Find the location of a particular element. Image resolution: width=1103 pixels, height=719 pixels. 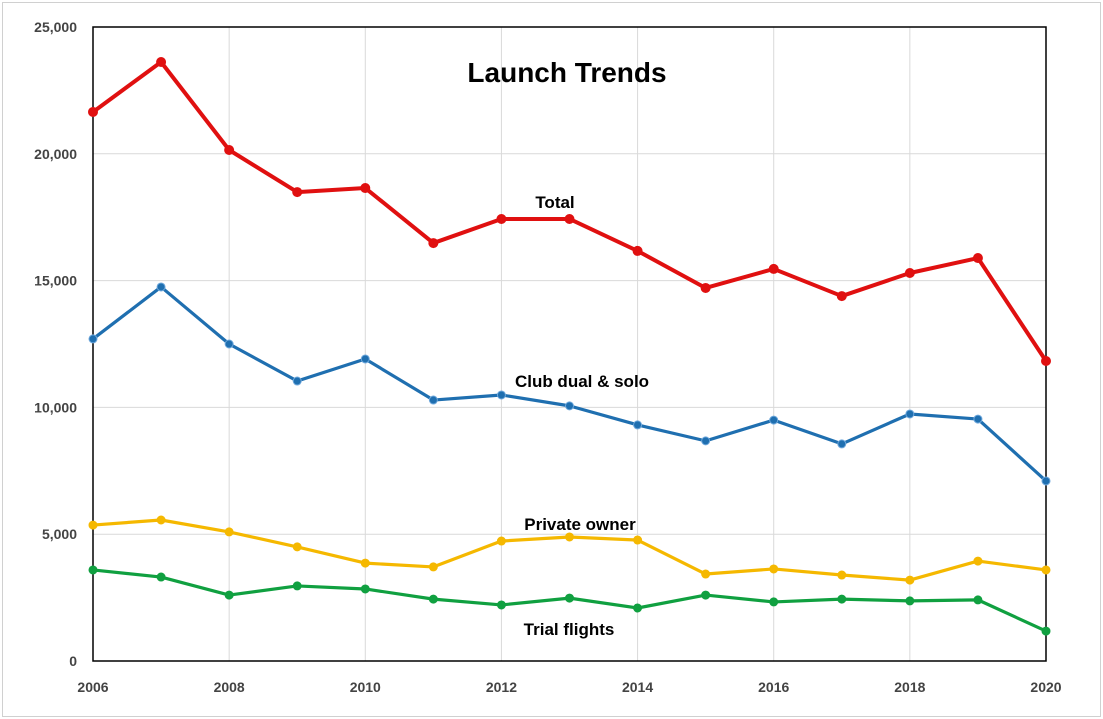

y-tick-label: 10,000 is located at coordinates (55, 407).